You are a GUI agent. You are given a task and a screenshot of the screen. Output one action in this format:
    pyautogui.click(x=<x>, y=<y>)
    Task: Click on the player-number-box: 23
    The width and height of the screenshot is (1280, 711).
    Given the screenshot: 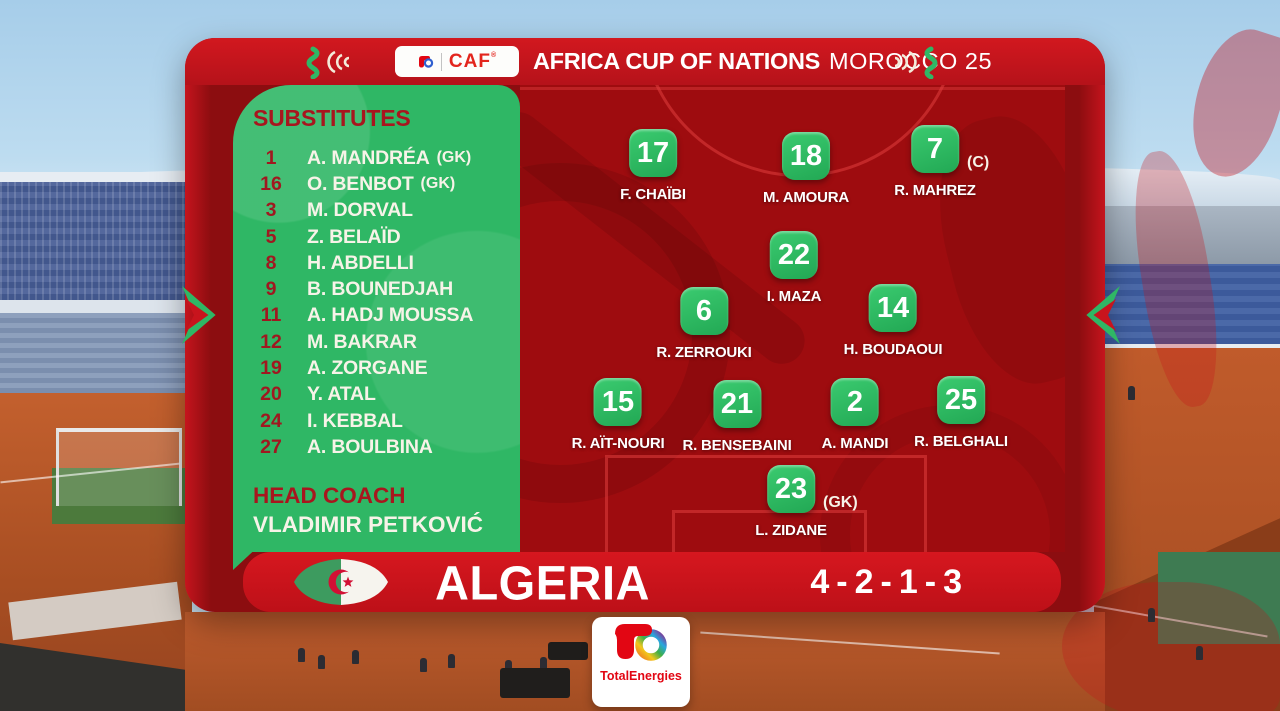 What is the action you would take?
    pyautogui.click(x=791, y=489)
    